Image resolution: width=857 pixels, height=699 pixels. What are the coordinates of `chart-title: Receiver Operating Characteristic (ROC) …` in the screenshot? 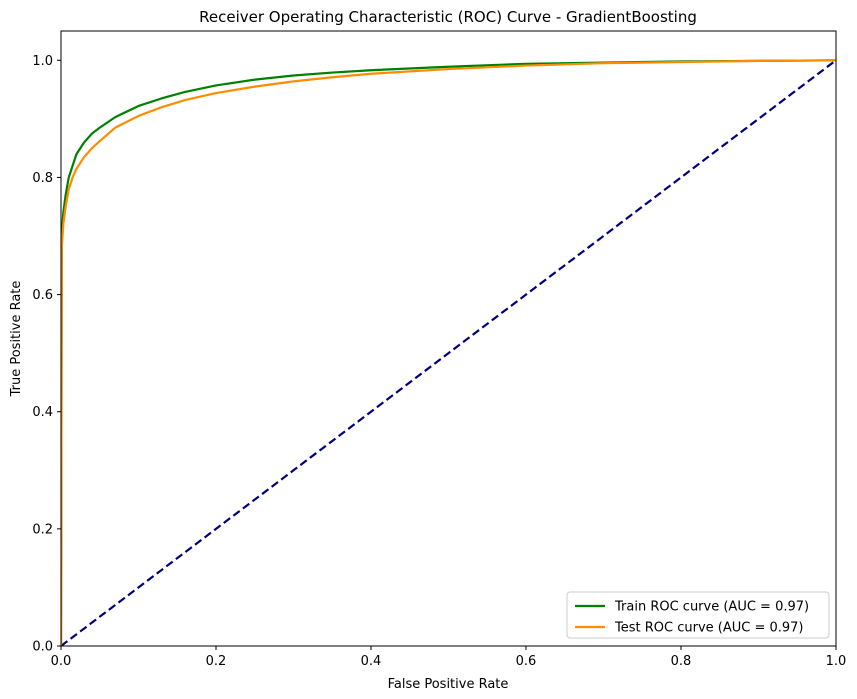 It's located at (448, 17).